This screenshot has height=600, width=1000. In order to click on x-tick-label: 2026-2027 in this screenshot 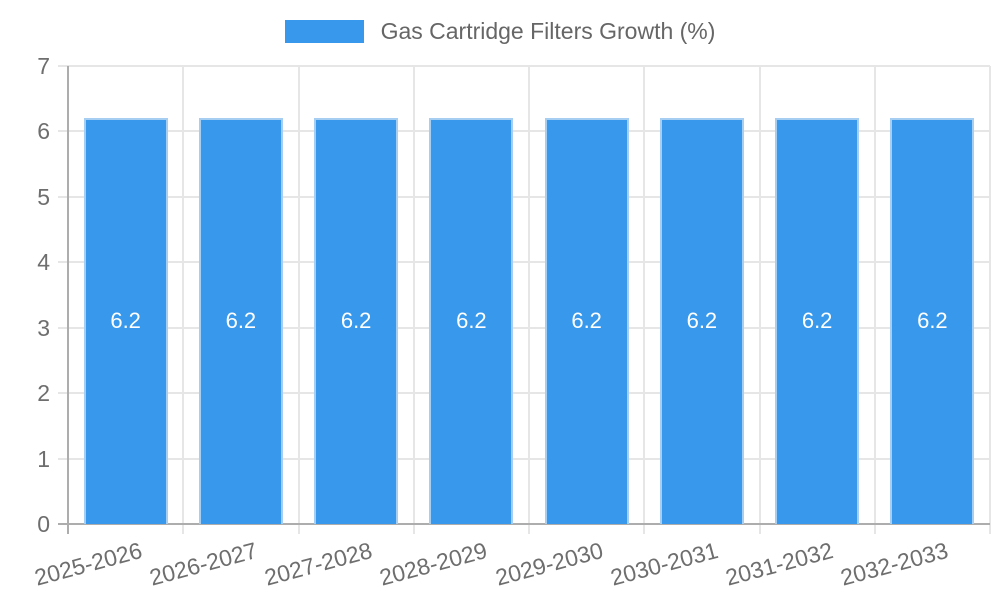, I will do `click(203, 564)`.